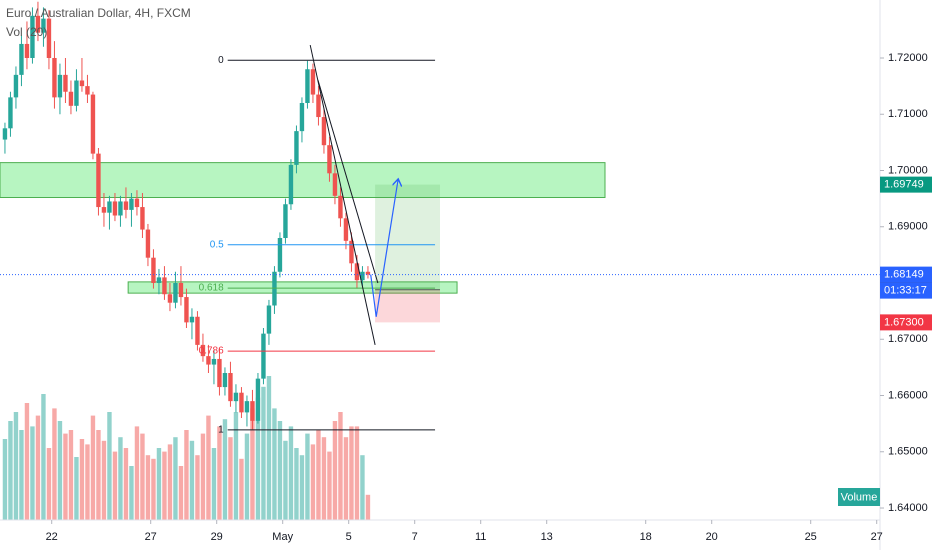 The height and width of the screenshot is (550, 932). Describe the element at coordinates (859, 497) in the screenshot. I see `volume-label: Volume` at that location.